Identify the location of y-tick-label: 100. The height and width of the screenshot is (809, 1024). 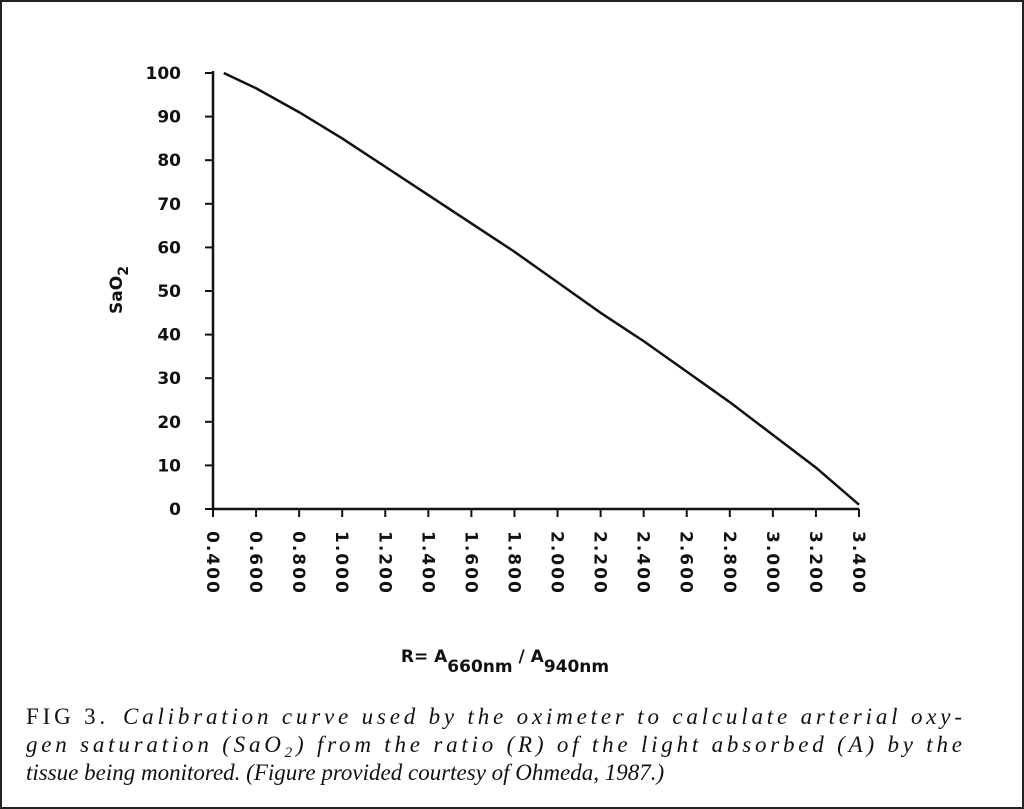
(164, 74).